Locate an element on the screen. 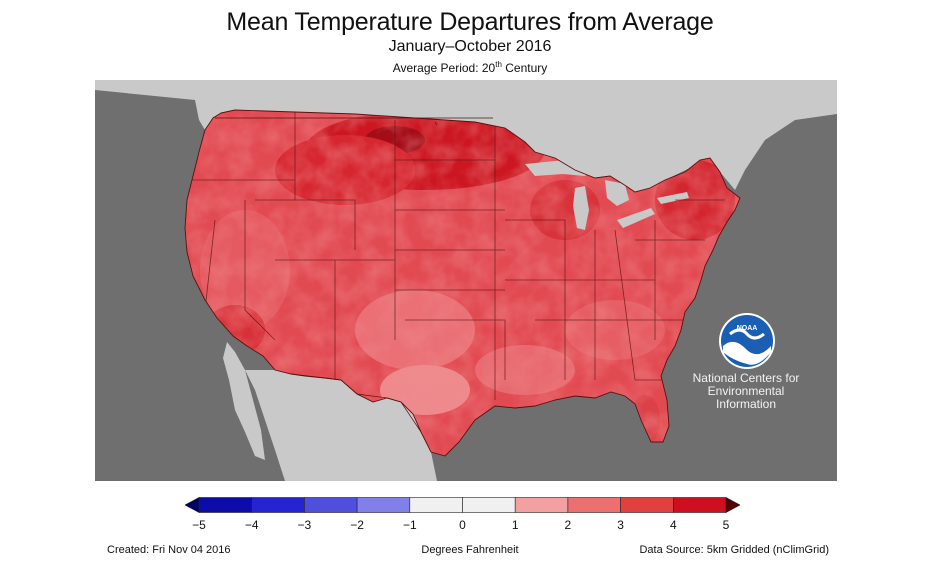 This screenshot has width=940, height=564. ncei-line-1: National Centers for is located at coordinates (746, 378).